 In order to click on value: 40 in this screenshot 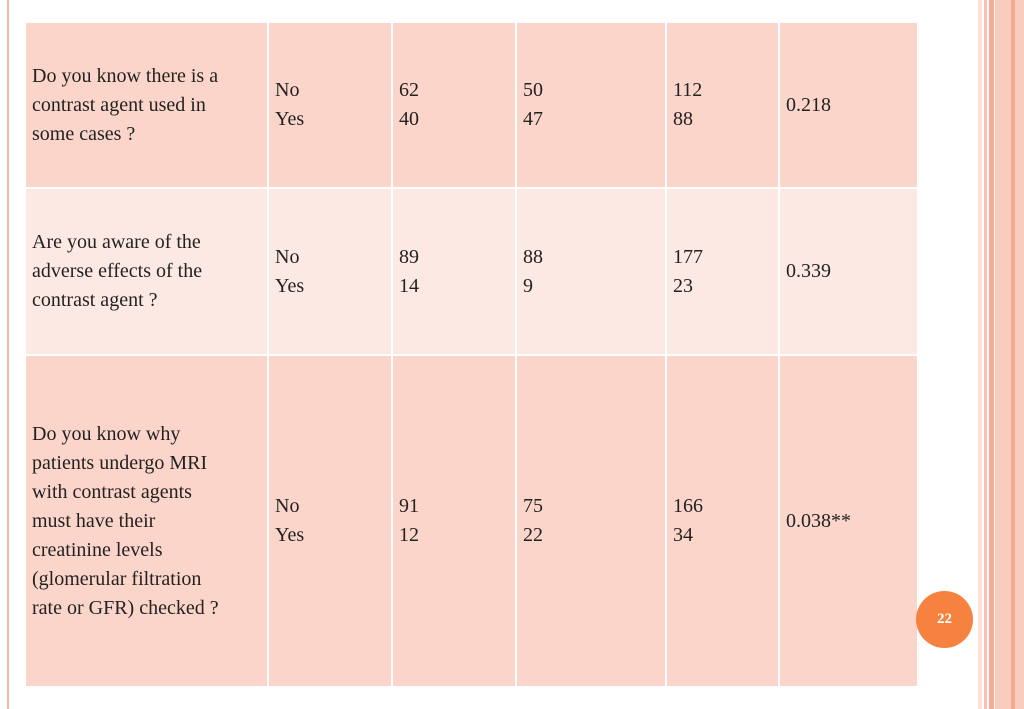, I will do `click(409, 119)`.